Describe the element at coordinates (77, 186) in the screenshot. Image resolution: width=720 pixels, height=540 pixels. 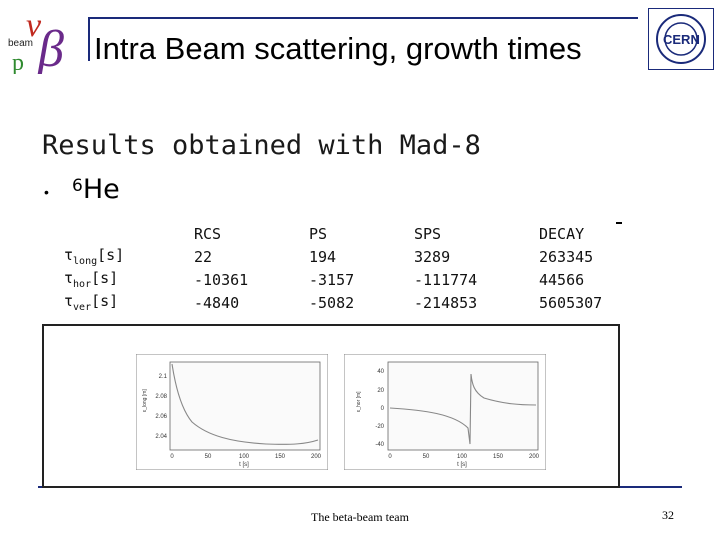
I see `mass-number: 6` at that location.